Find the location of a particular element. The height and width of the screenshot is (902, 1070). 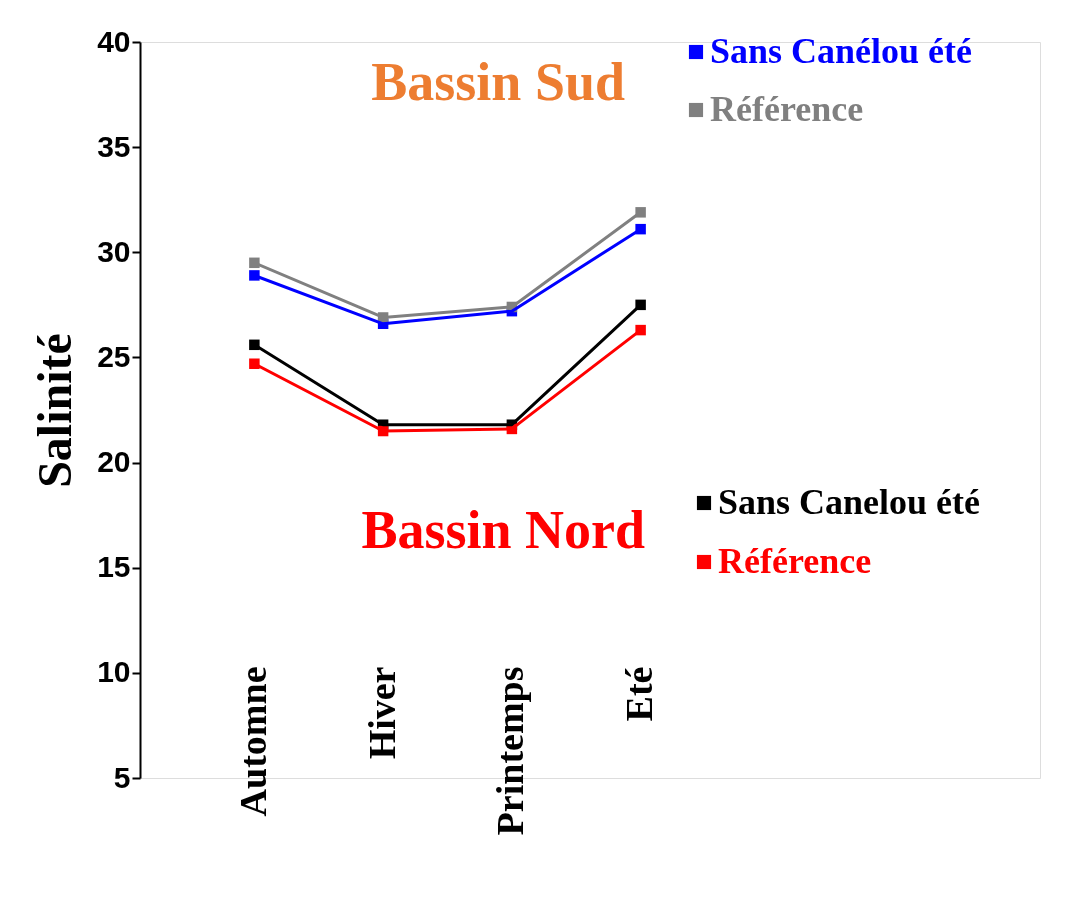

legend-label: Sans Canélou été is located at coordinates (841, 51).